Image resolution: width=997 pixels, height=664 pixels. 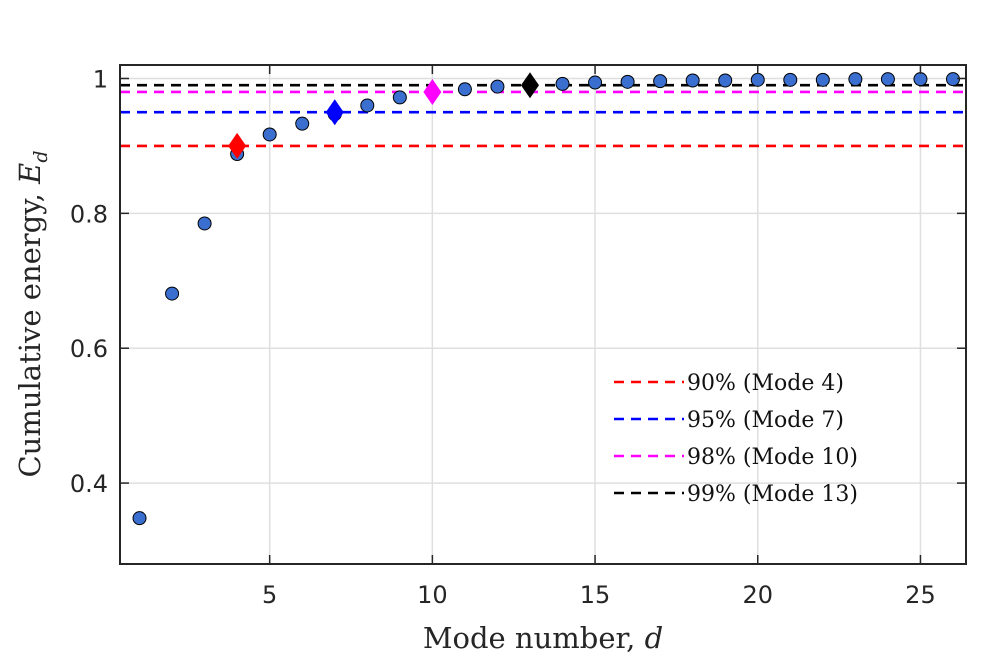 I want to click on y-axis-title: Cumulative energy, Ed, so click(x=32, y=313).